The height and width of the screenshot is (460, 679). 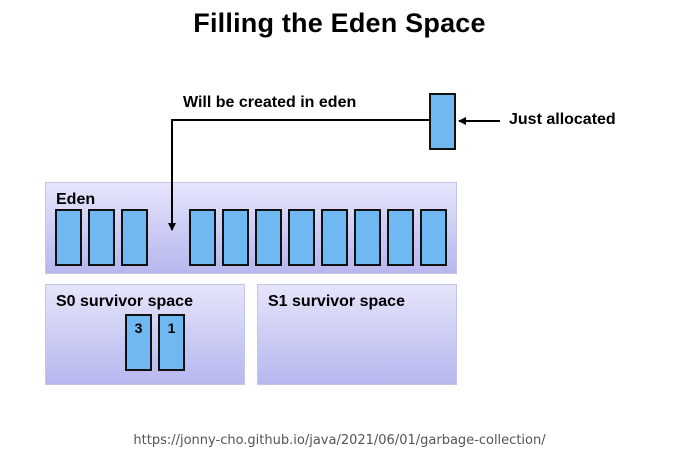 What do you see at coordinates (336, 301) in the screenshot?
I see `s1-label: S1 survivor space` at bounding box center [336, 301].